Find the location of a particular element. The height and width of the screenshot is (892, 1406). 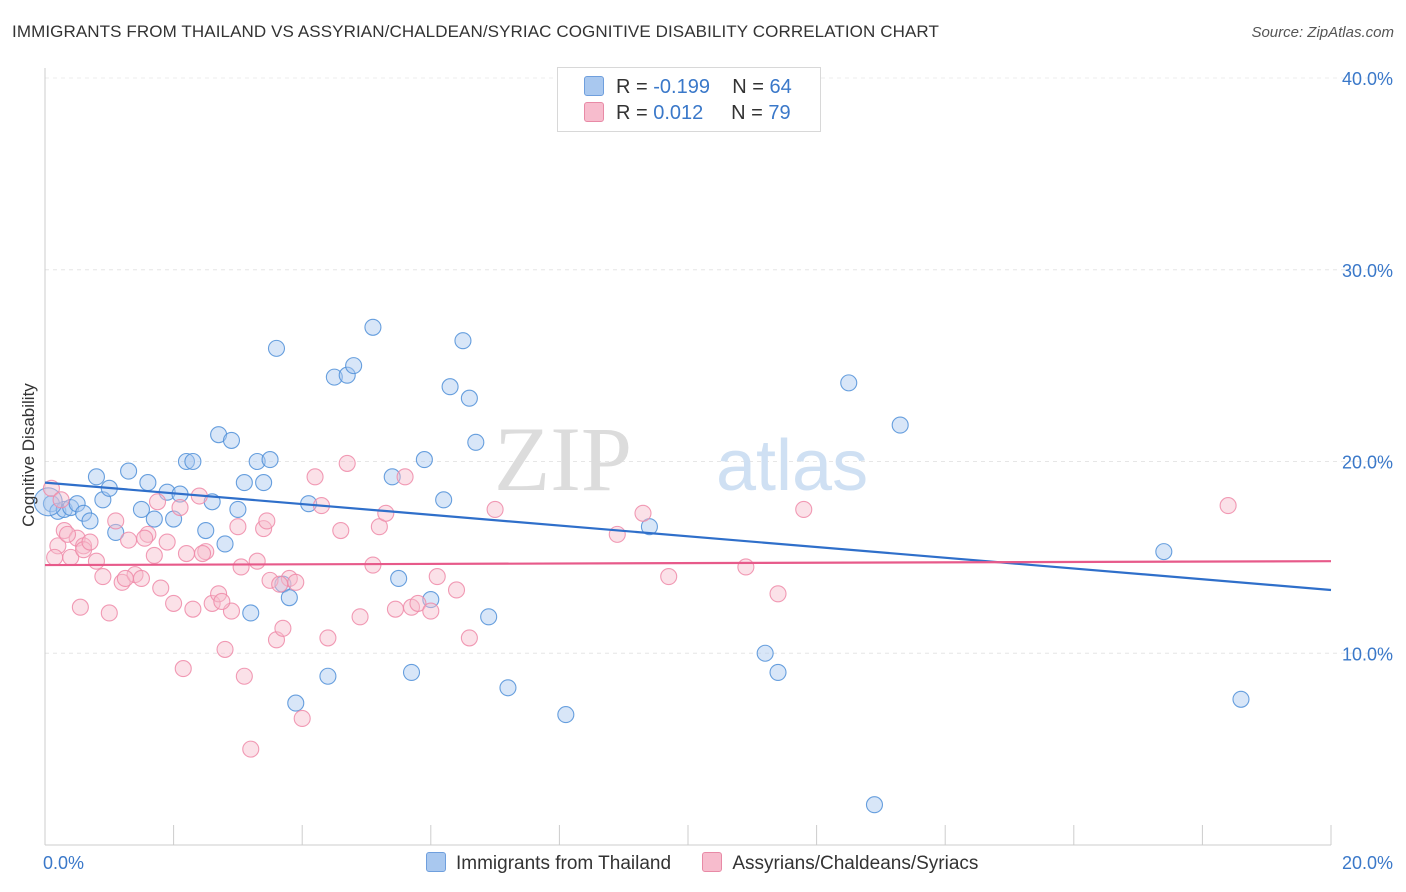

correlation-legend: R = -0.199 N = 64 R = 0.012 N = 79 is located at coordinates (689, 99).